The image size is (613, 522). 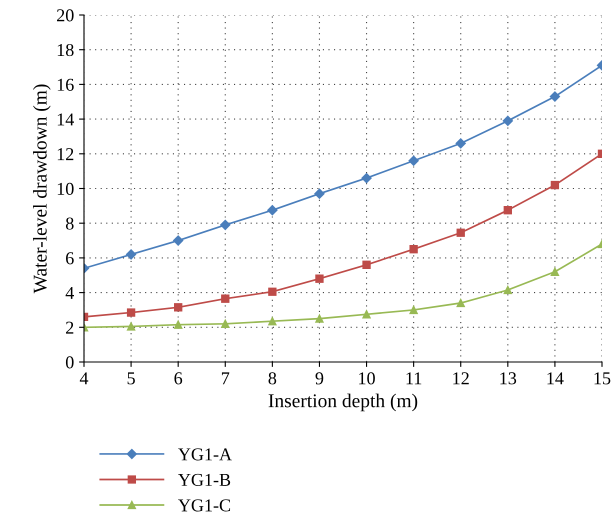 What do you see at coordinates (204, 505) in the screenshot?
I see `legend-label: YG1-C` at bounding box center [204, 505].